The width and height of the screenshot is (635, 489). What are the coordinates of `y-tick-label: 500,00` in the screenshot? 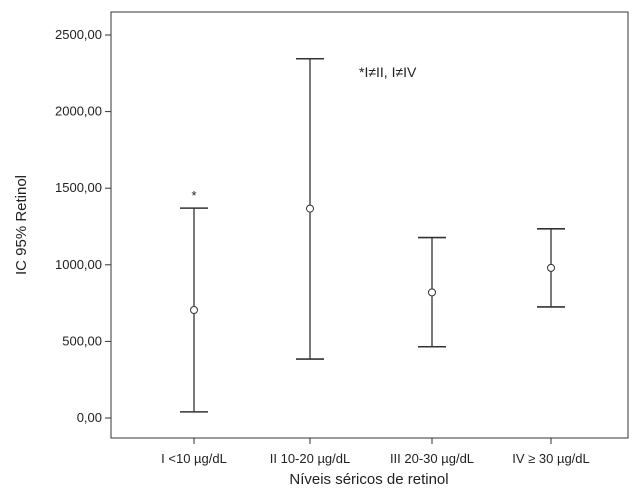 It's located at (82, 340).